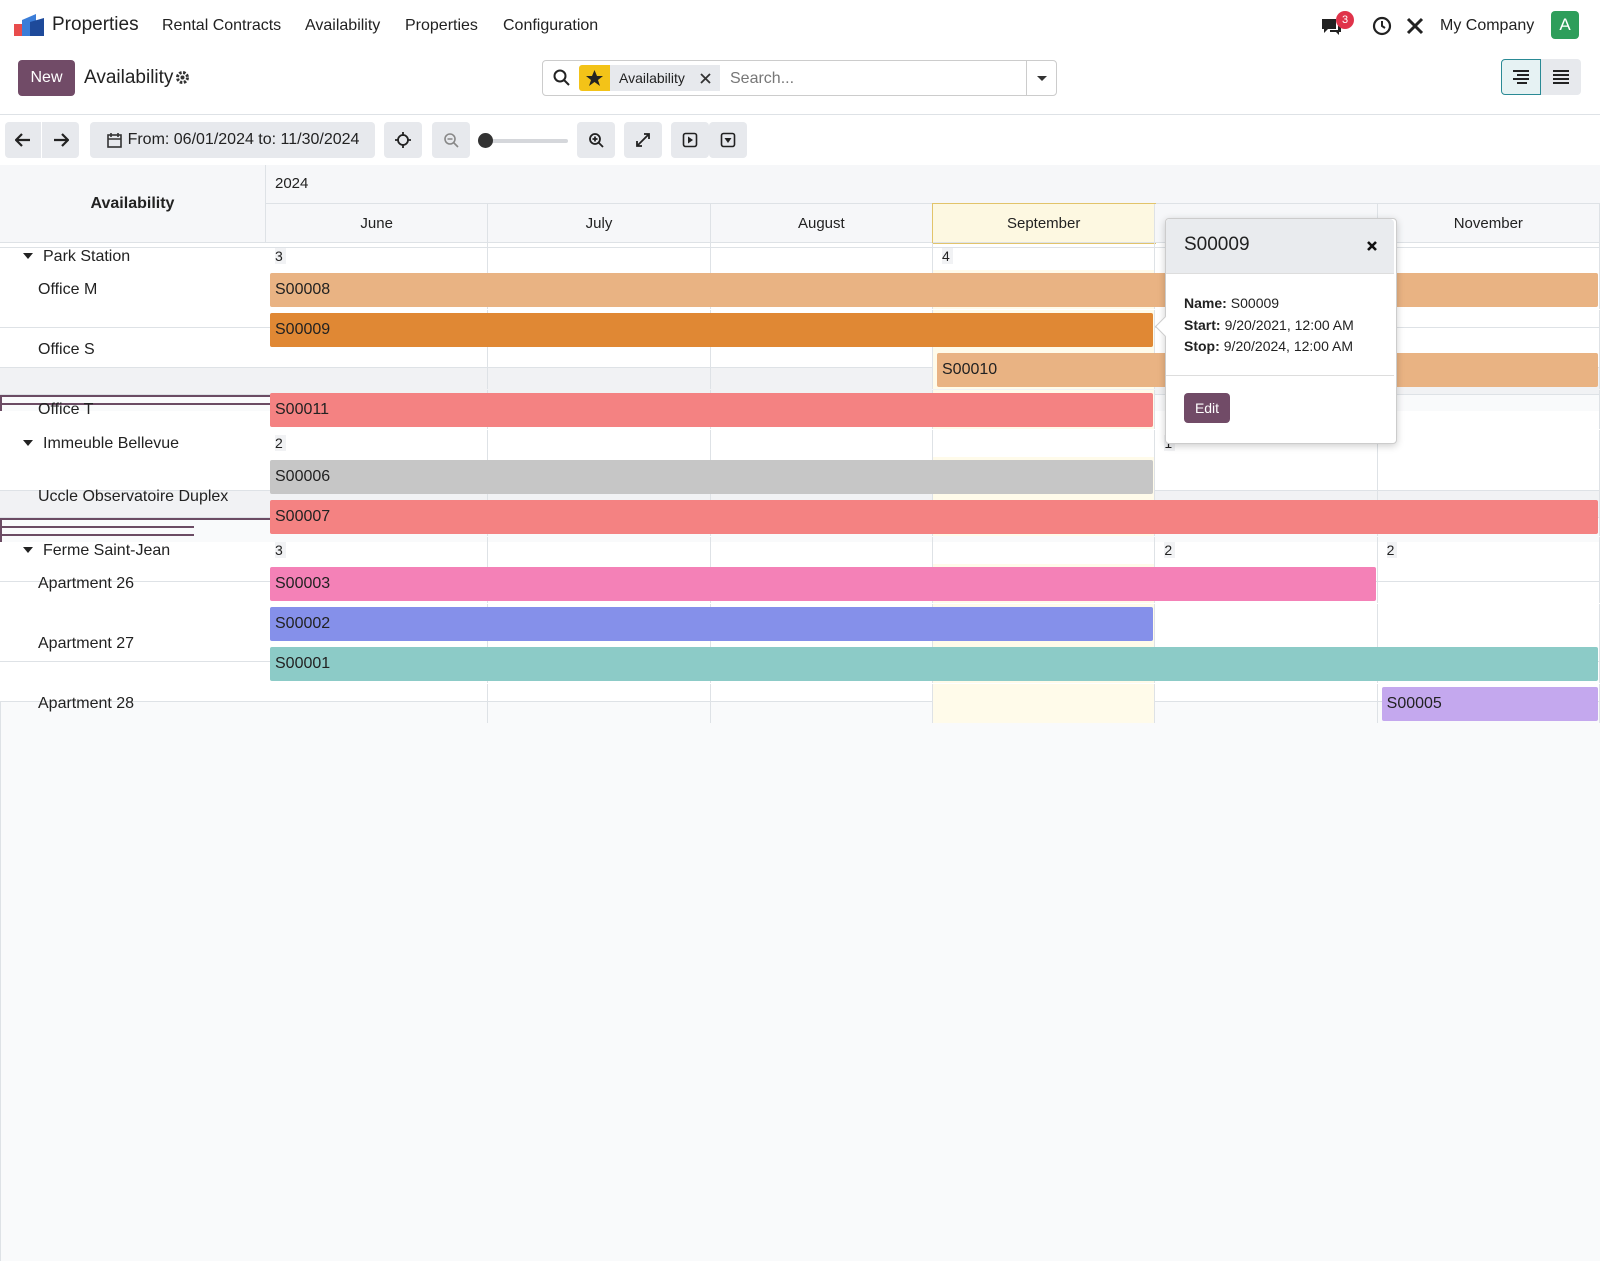  I want to click on row-label: Office M, so click(68, 289).